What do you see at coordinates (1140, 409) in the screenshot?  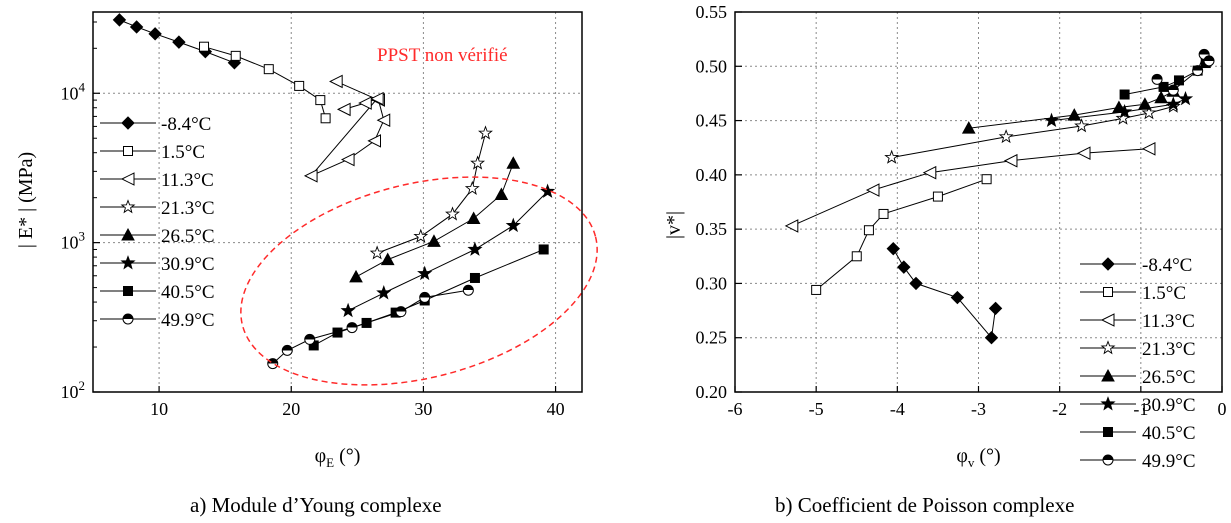 I see `x-tick-label: -1` at bounding box center [1140, 409].